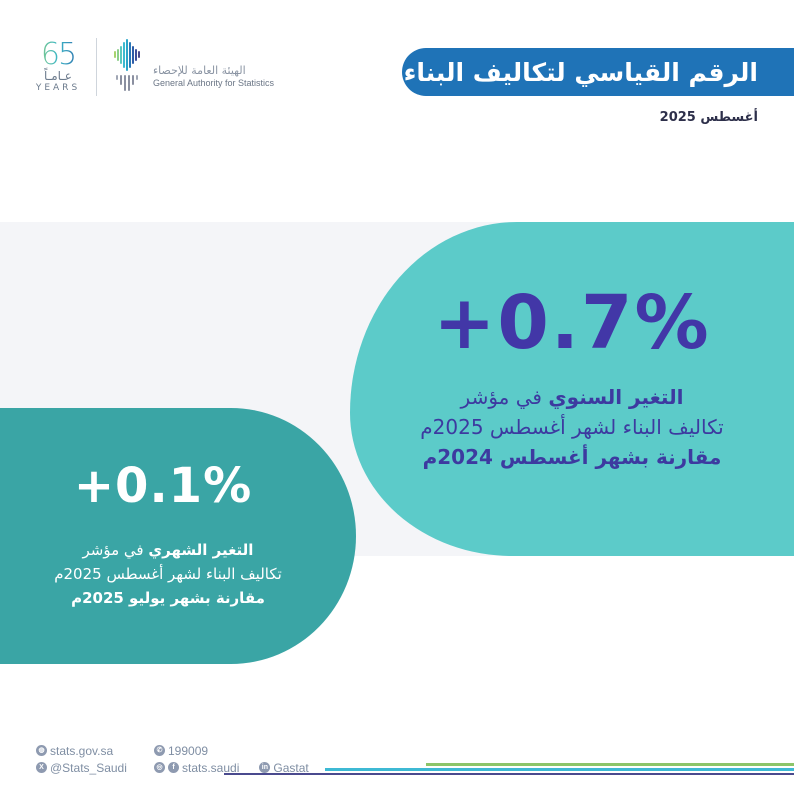 The image size is (794, 800). What do you see at coordinates (41, 767) in the screenshot?
I see `x-icon: X` at bounding box center [41, 767].